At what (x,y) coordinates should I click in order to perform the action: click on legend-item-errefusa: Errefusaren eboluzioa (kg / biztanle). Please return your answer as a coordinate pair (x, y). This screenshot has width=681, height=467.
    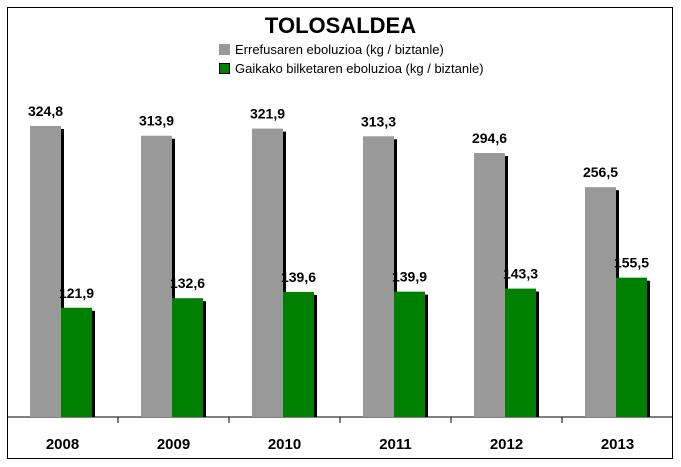
    Looking at the image, I should click on (331, 49).